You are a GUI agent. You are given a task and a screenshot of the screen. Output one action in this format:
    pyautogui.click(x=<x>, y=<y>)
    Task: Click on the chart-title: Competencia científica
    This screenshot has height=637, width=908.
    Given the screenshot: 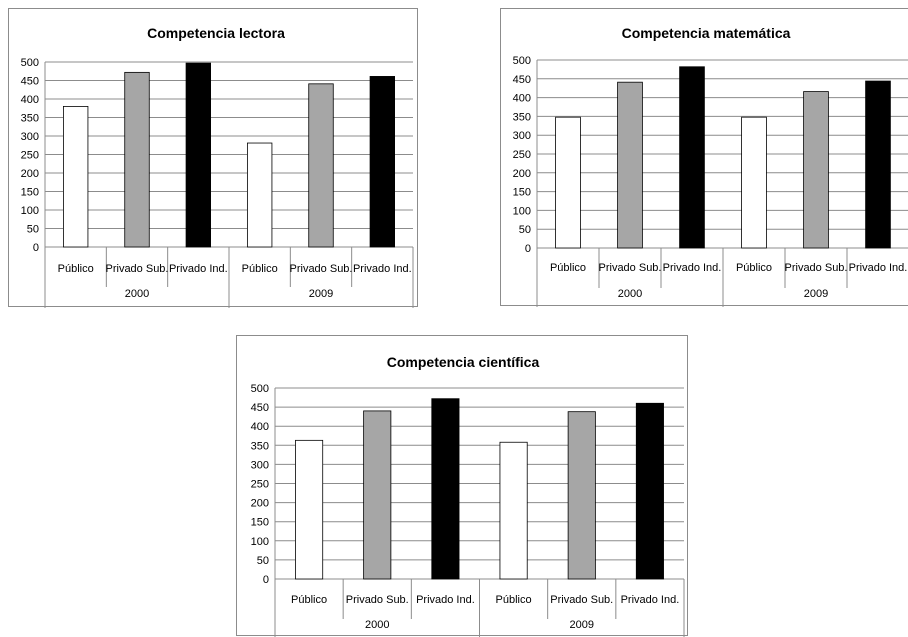 What is the action you would take?
    pyautogui.click(x=463, y=362)
    